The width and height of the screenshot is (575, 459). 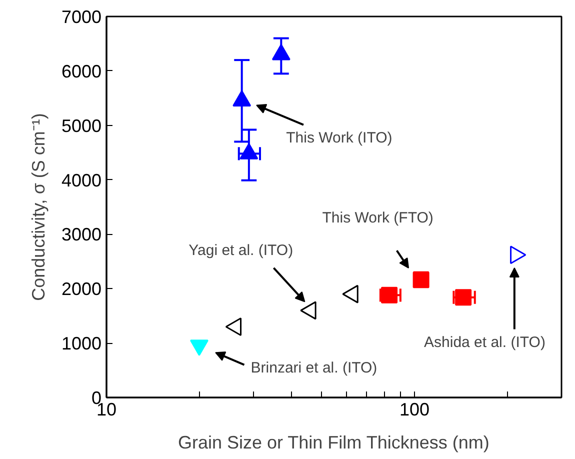 I want to click on y-tick-label: 5000, so click(x=81, y=126).